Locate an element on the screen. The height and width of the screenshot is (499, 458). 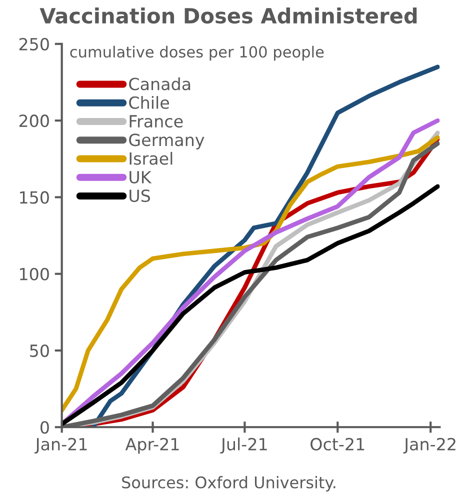
legend-label: UK is located at coordinates (141, 177).